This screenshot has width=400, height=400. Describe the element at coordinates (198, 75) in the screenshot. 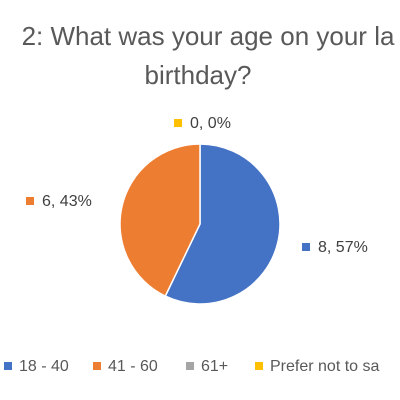

I see `chart-title-line-2: birthday?` at that location.